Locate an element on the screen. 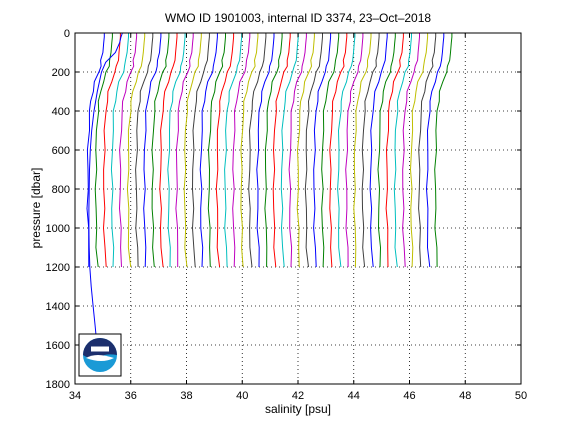 The width and height of the screenshot is (576, 432). x-tick-label: 38 is located at coordinates (186, 396).